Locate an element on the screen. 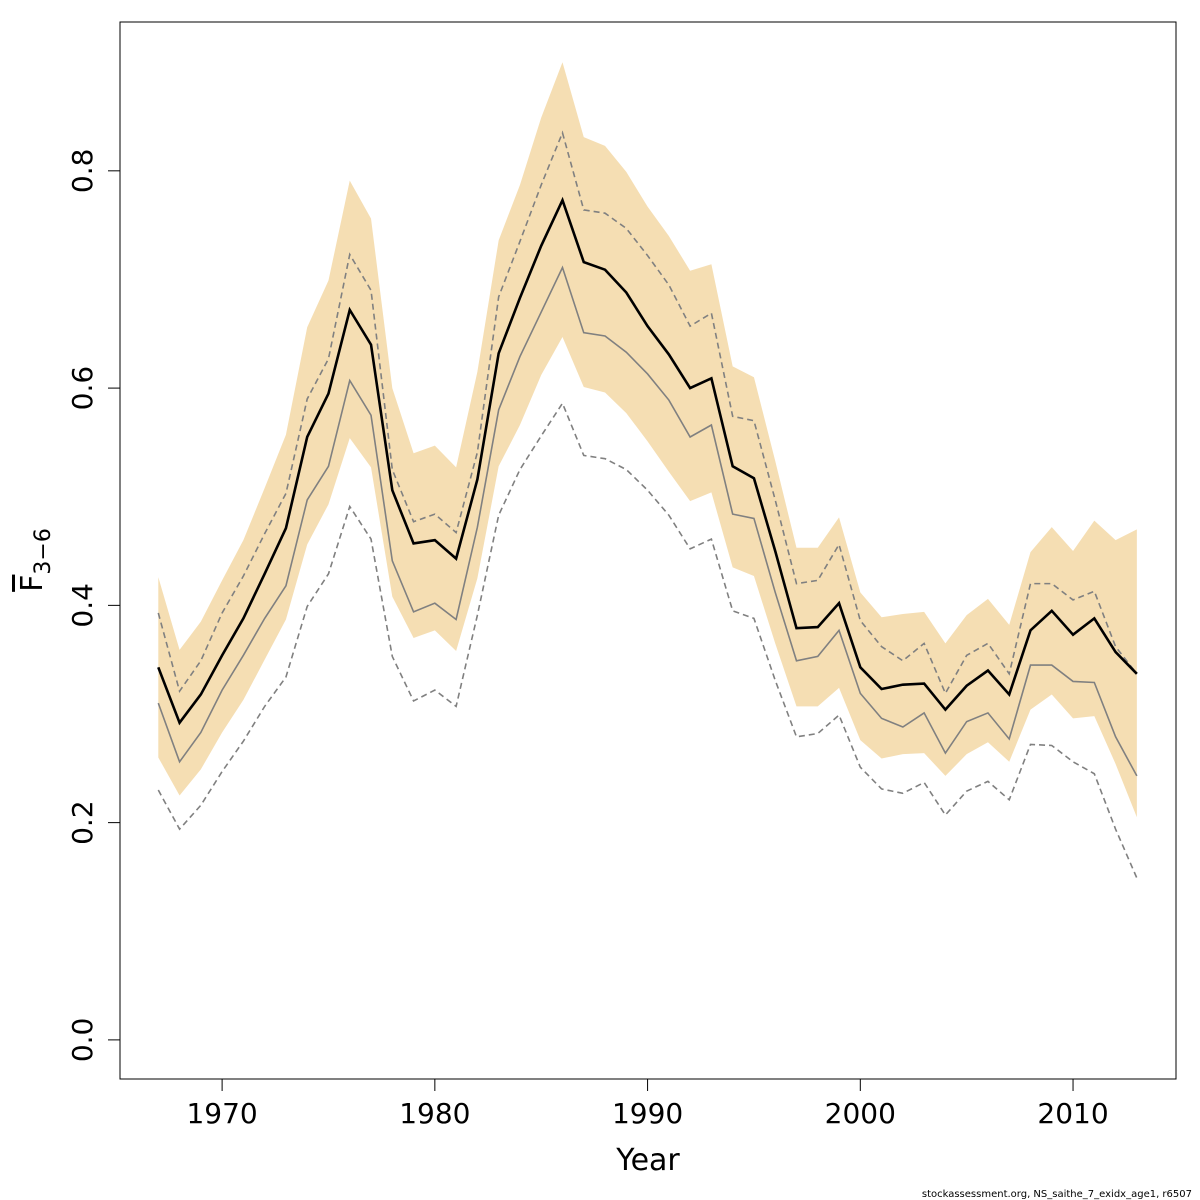 The image size is (1200, 1200). y-axis-label: F3−6 is located at coordinates (35, 560).